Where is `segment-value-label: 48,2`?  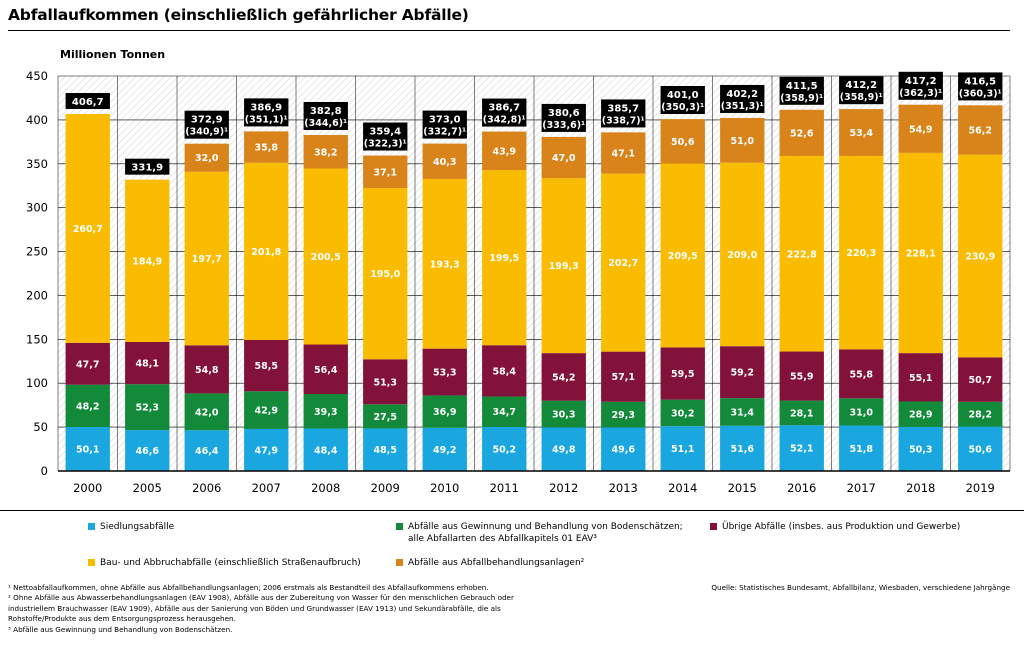
segment-value-label: 48,2 is located at coordinates (87, 406).